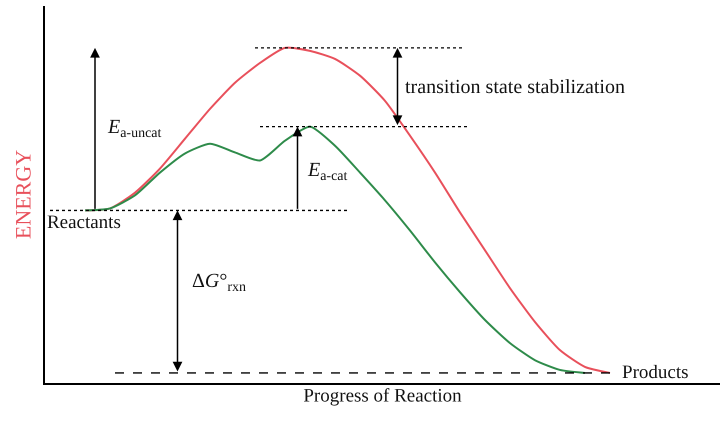 The image size is (722, 421). What do you see at coordinates (23, 195) in the screenshot?
I see `y-axis-title: ENERGY` at bounding box center [23, 195].